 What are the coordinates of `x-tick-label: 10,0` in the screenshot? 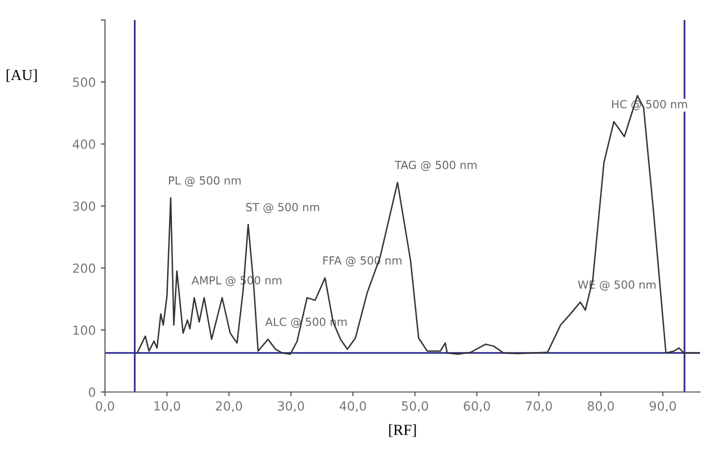 It's located at (167, 406).